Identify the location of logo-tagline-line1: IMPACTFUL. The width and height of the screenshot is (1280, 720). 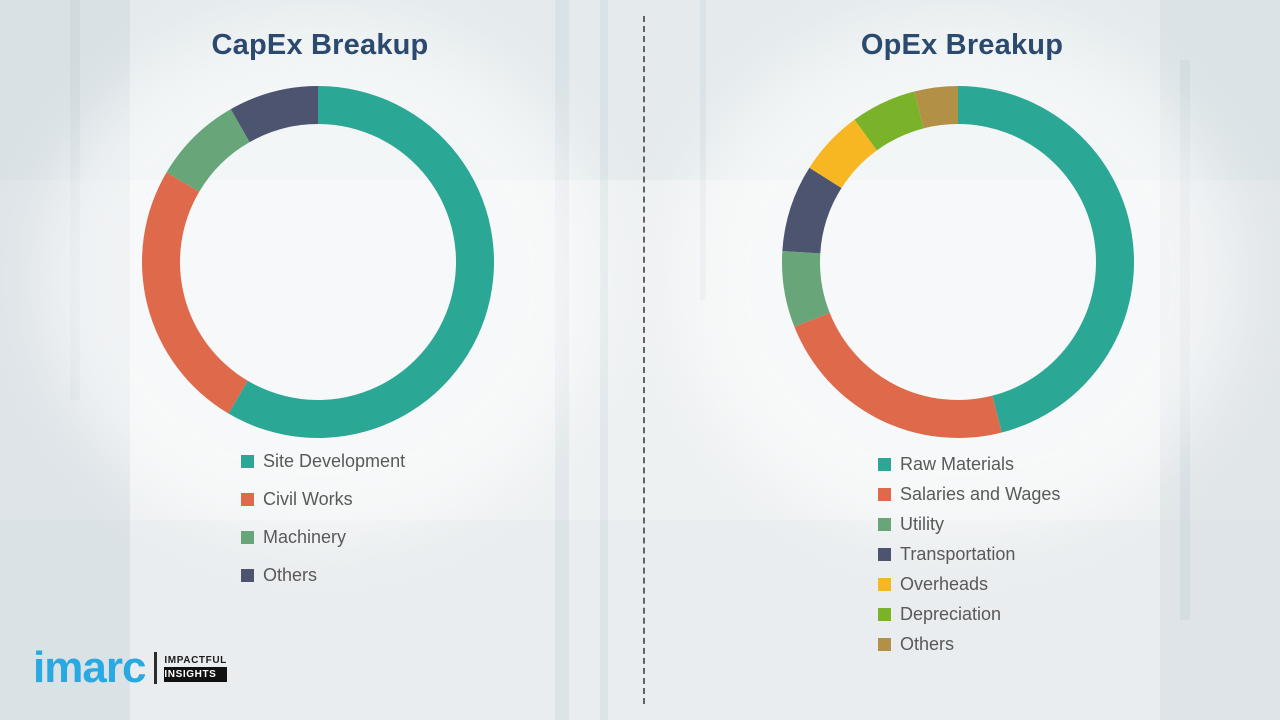
(195, 660).